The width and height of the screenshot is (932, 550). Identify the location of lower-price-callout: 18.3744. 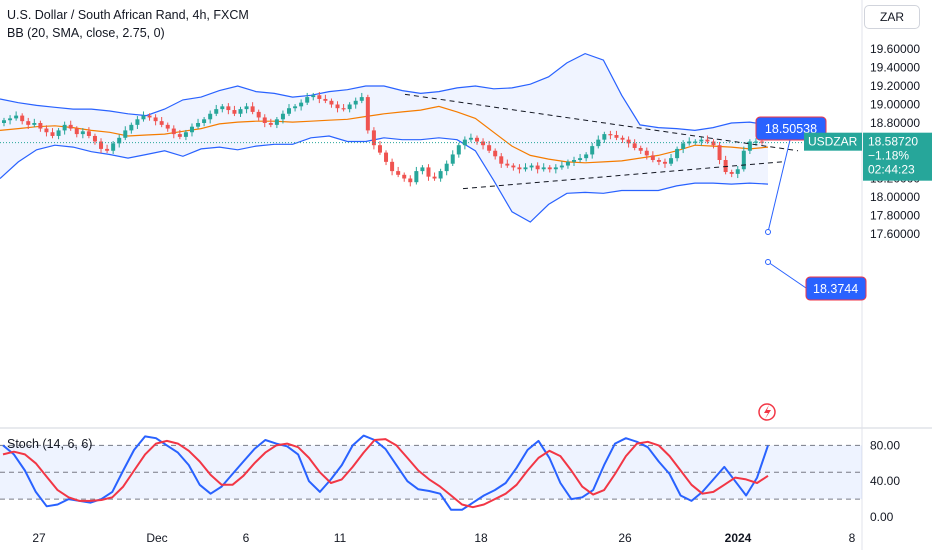
(836, 288).